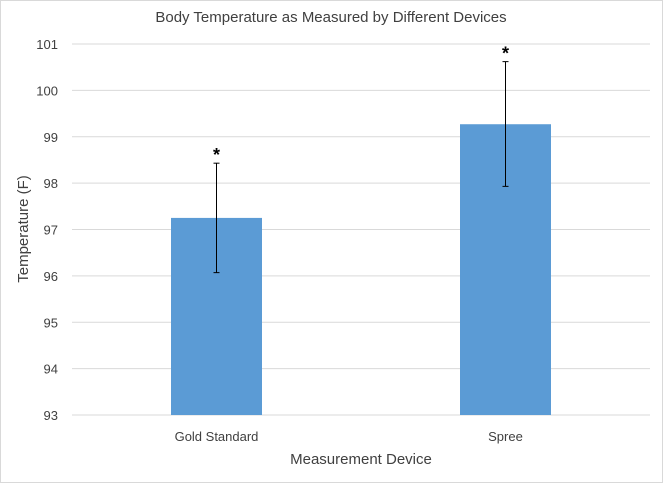 The image size is (663, 483). I want to click on y-tick-label: 101, so click(47, 44).